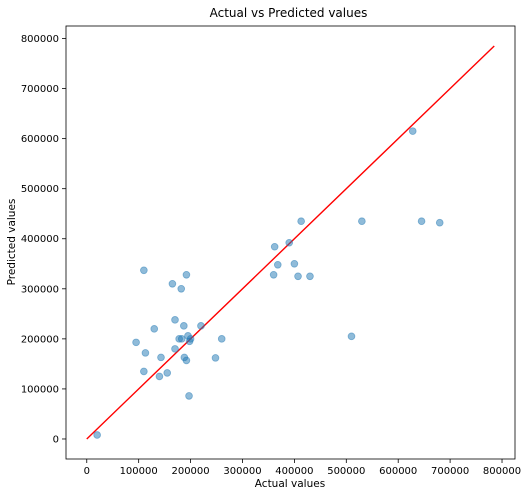 The height and width of the screenshot is (496, 526). Describe the element at coordinates (294, 471) in the screenshot. I see `x-tick-label: 400000` at that location.